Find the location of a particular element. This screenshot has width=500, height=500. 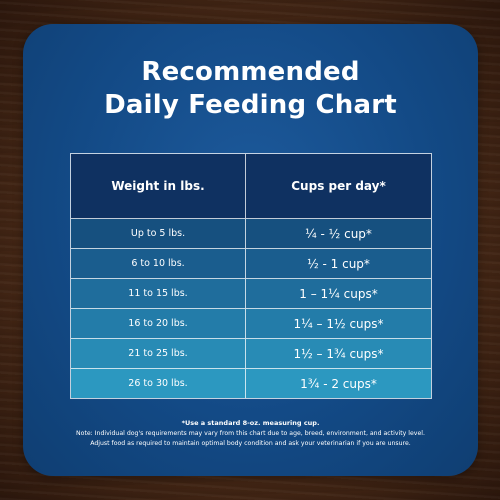

weight-cell: Up to 5 lbs. is located at coordinates (158, 233).